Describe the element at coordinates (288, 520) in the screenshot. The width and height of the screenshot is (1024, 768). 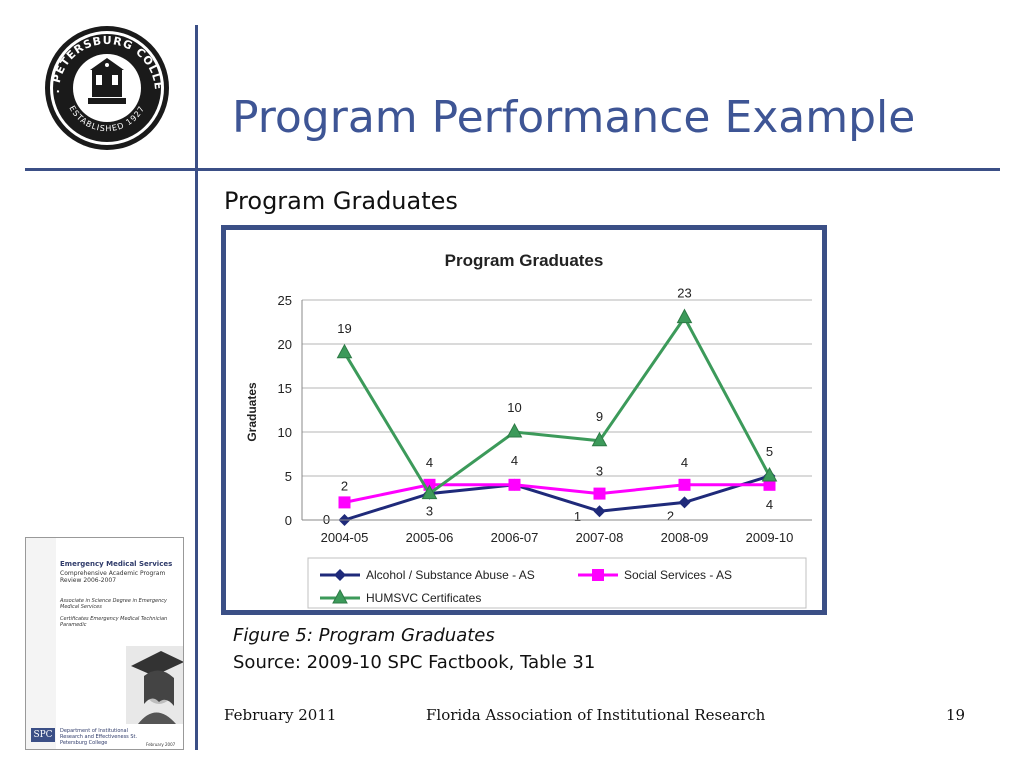
I see `y-tick-label: 0` at that location.